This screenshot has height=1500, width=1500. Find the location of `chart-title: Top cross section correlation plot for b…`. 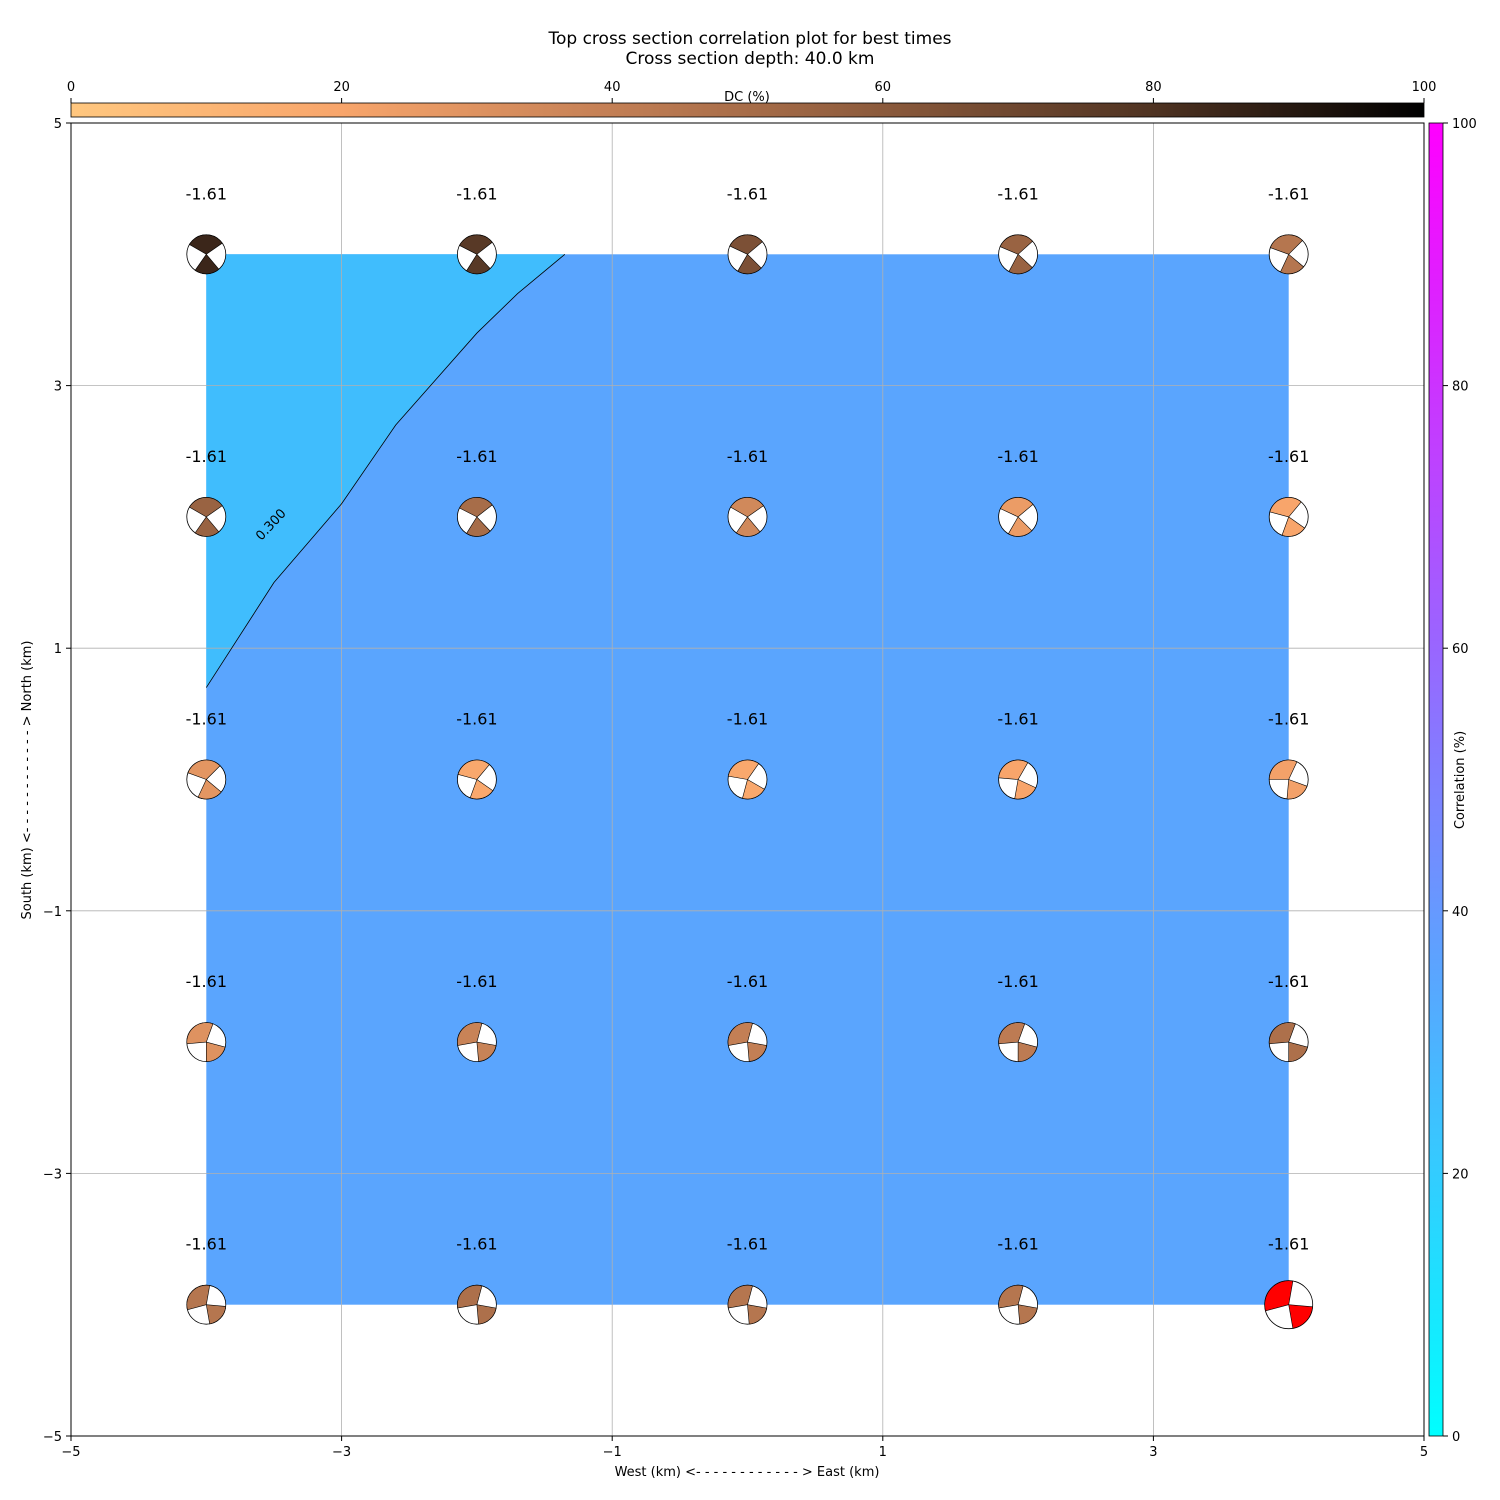

chart-title: Top cross section correlation plot for b… is located at coordinates (749, 39).